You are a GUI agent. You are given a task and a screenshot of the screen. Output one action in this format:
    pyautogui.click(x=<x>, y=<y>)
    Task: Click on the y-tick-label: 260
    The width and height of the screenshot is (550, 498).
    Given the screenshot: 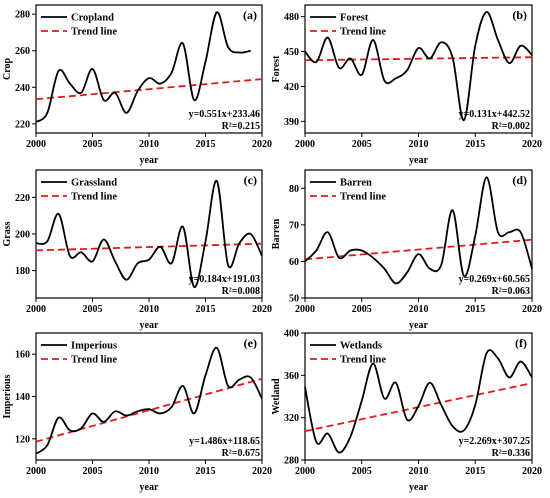 What is the action you would take?
    pyautogui.click(x=22, y=51)
    